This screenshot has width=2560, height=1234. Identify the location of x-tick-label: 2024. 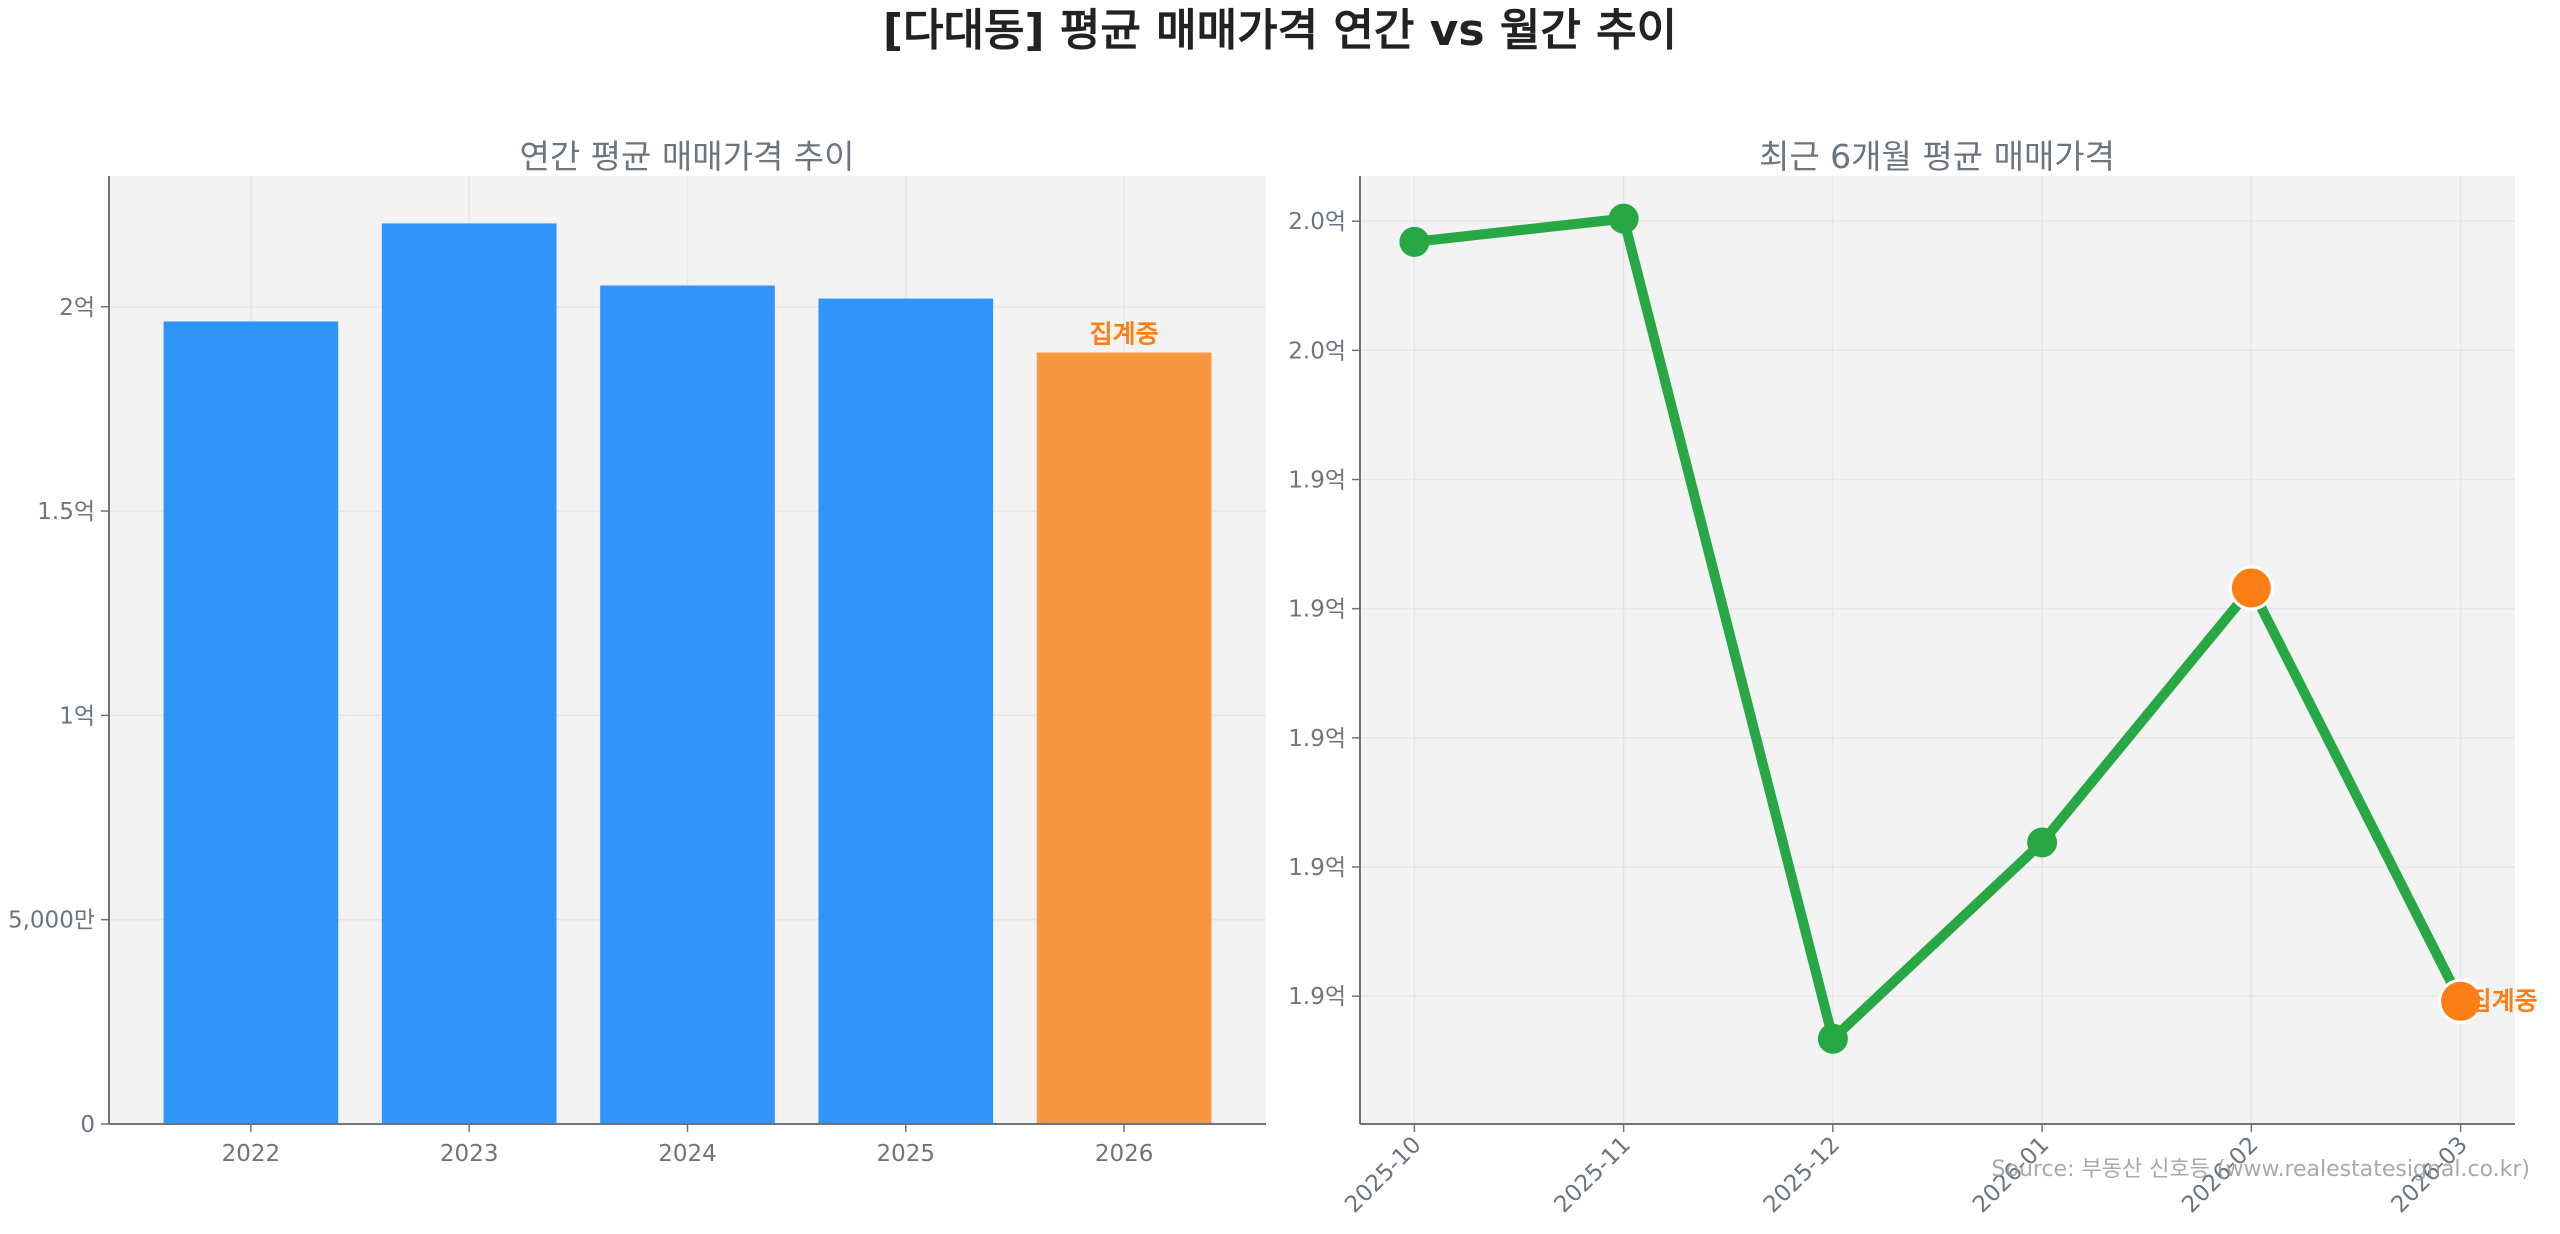
(687, 1154).